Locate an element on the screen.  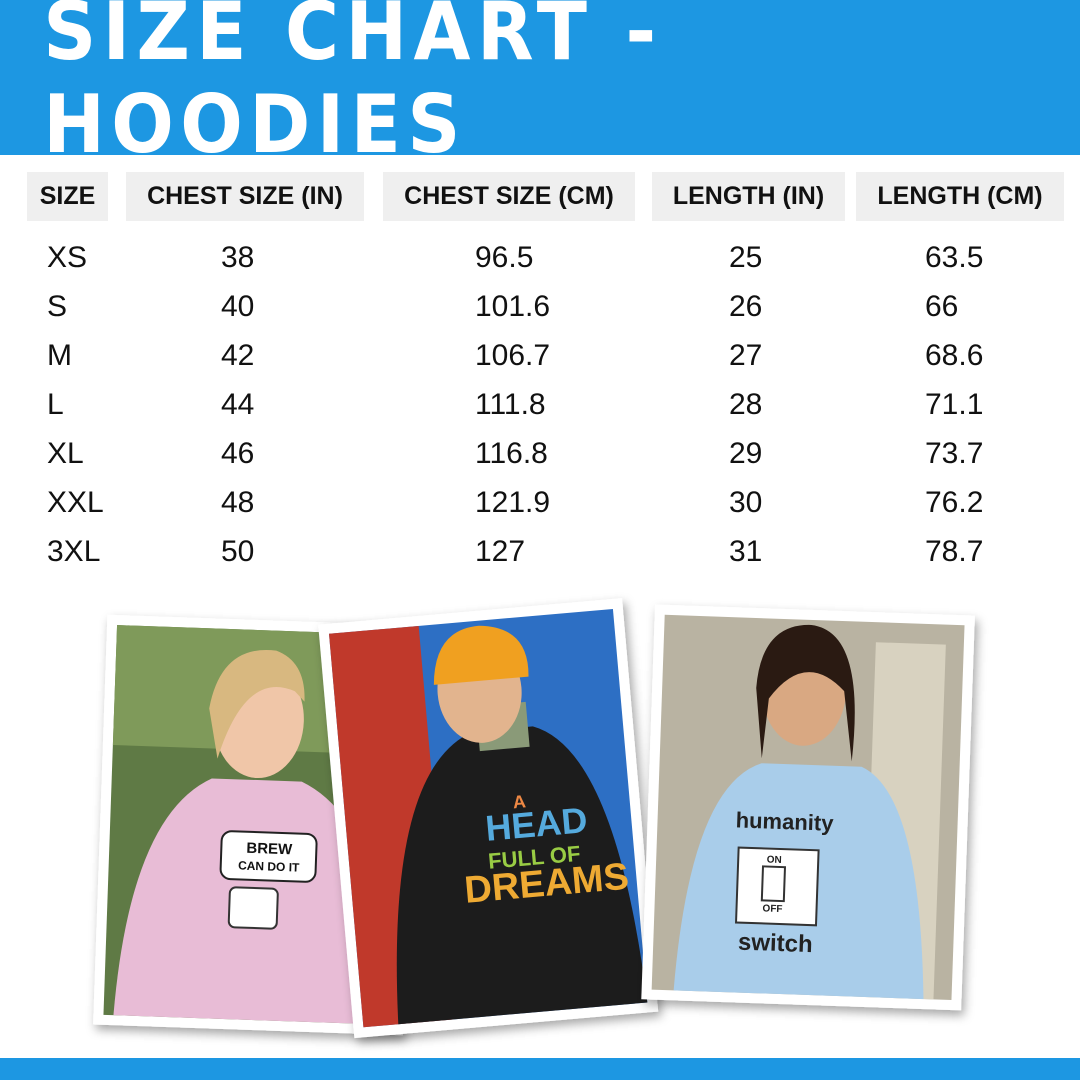
photo-frame: humanity ON OFF switch is located at coordinates (808, 807).